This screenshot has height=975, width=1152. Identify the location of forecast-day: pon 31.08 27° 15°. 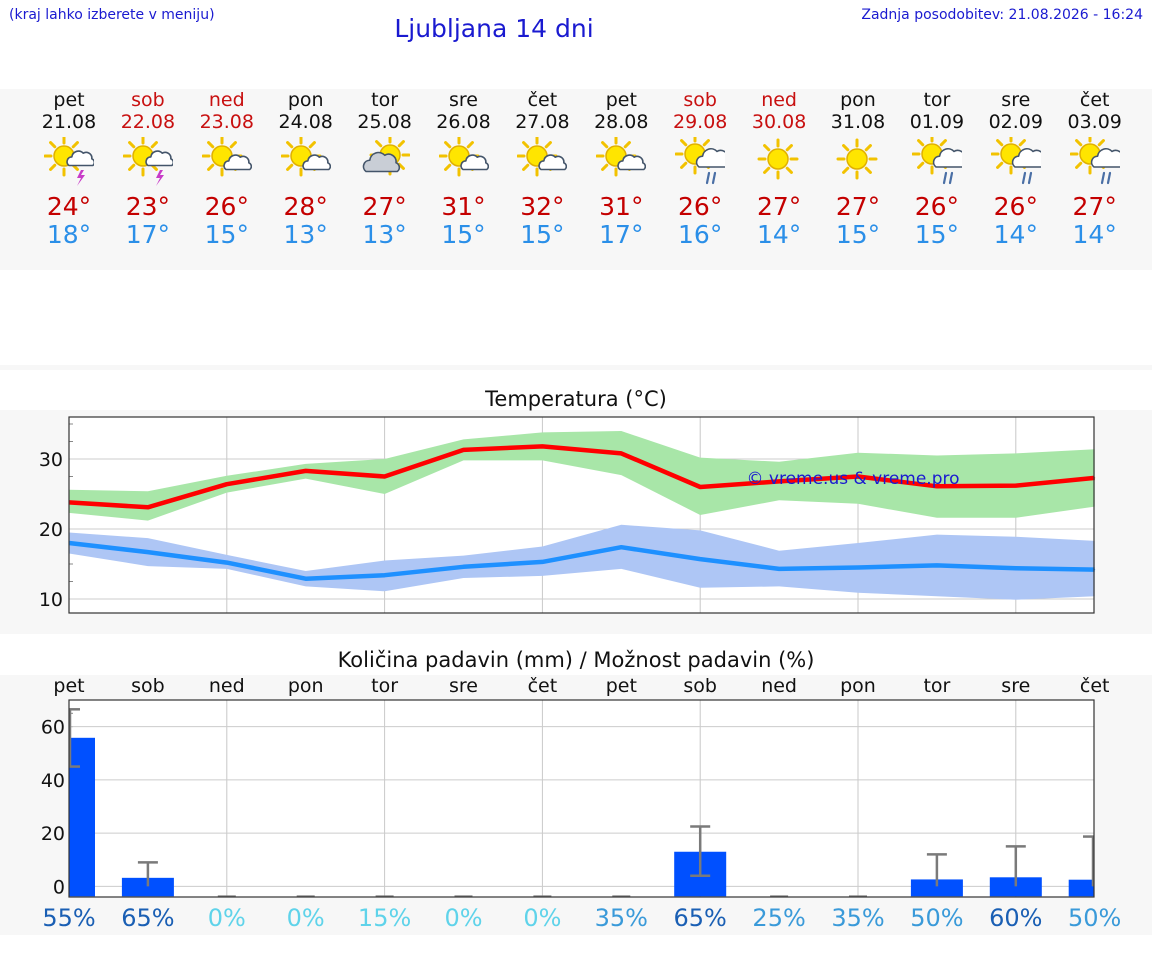
(858, 169).